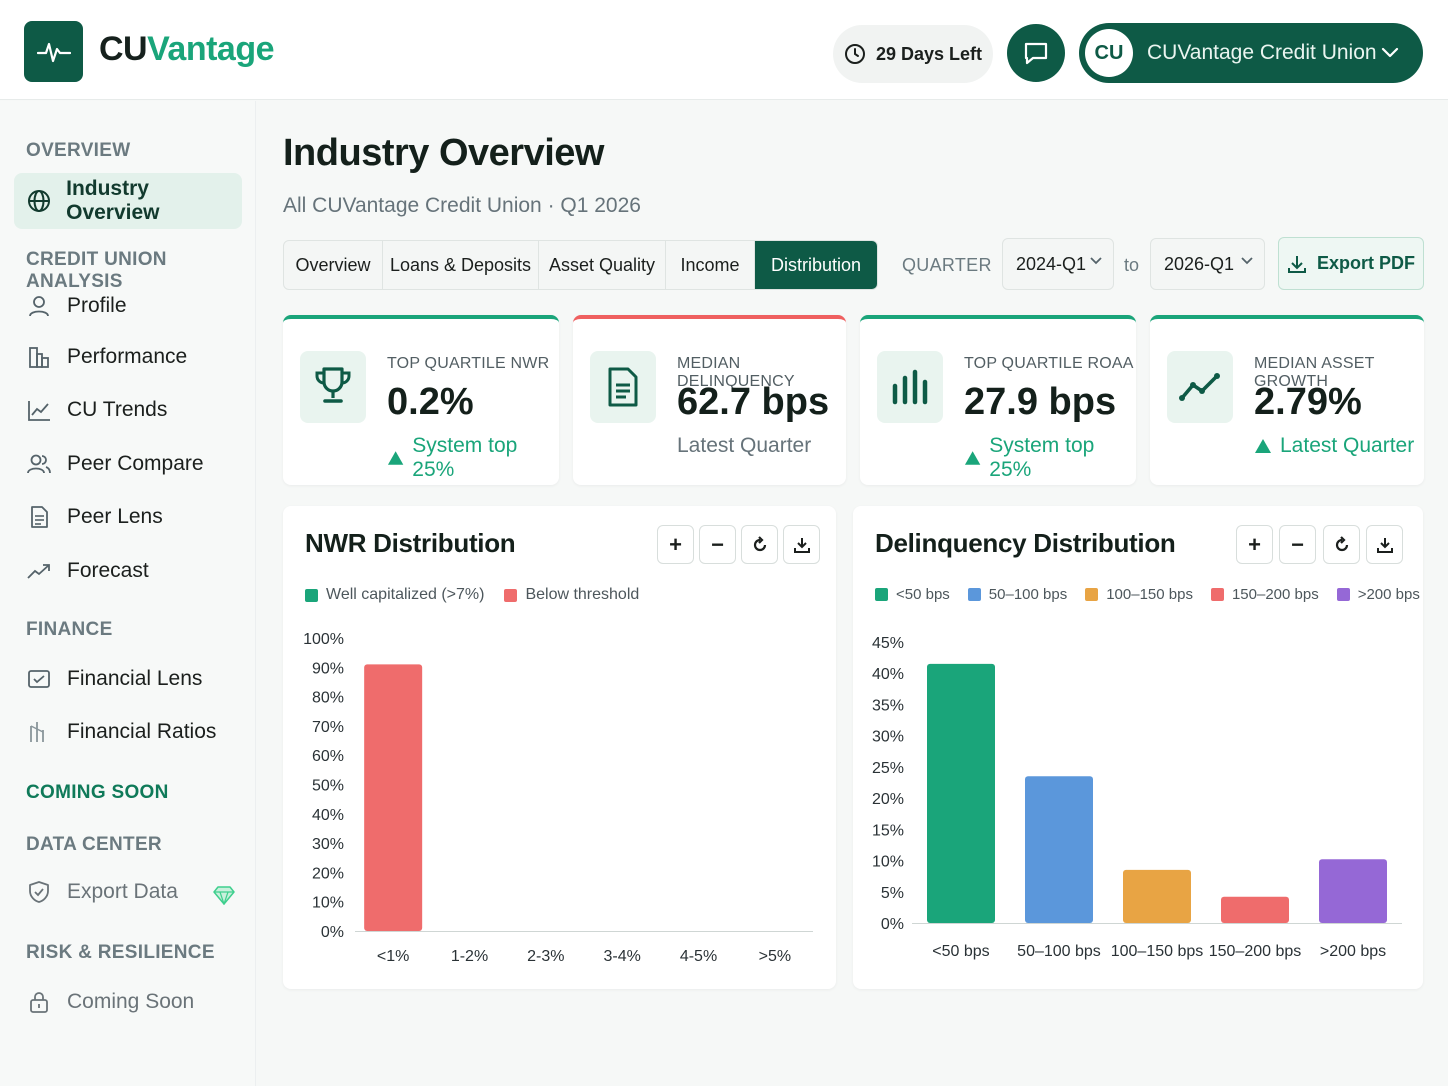 The image size is (1448, 1086). Describe the element at coordinates (328, 786) in the screenshot. I see `y-tick-label: 50%` at that location.